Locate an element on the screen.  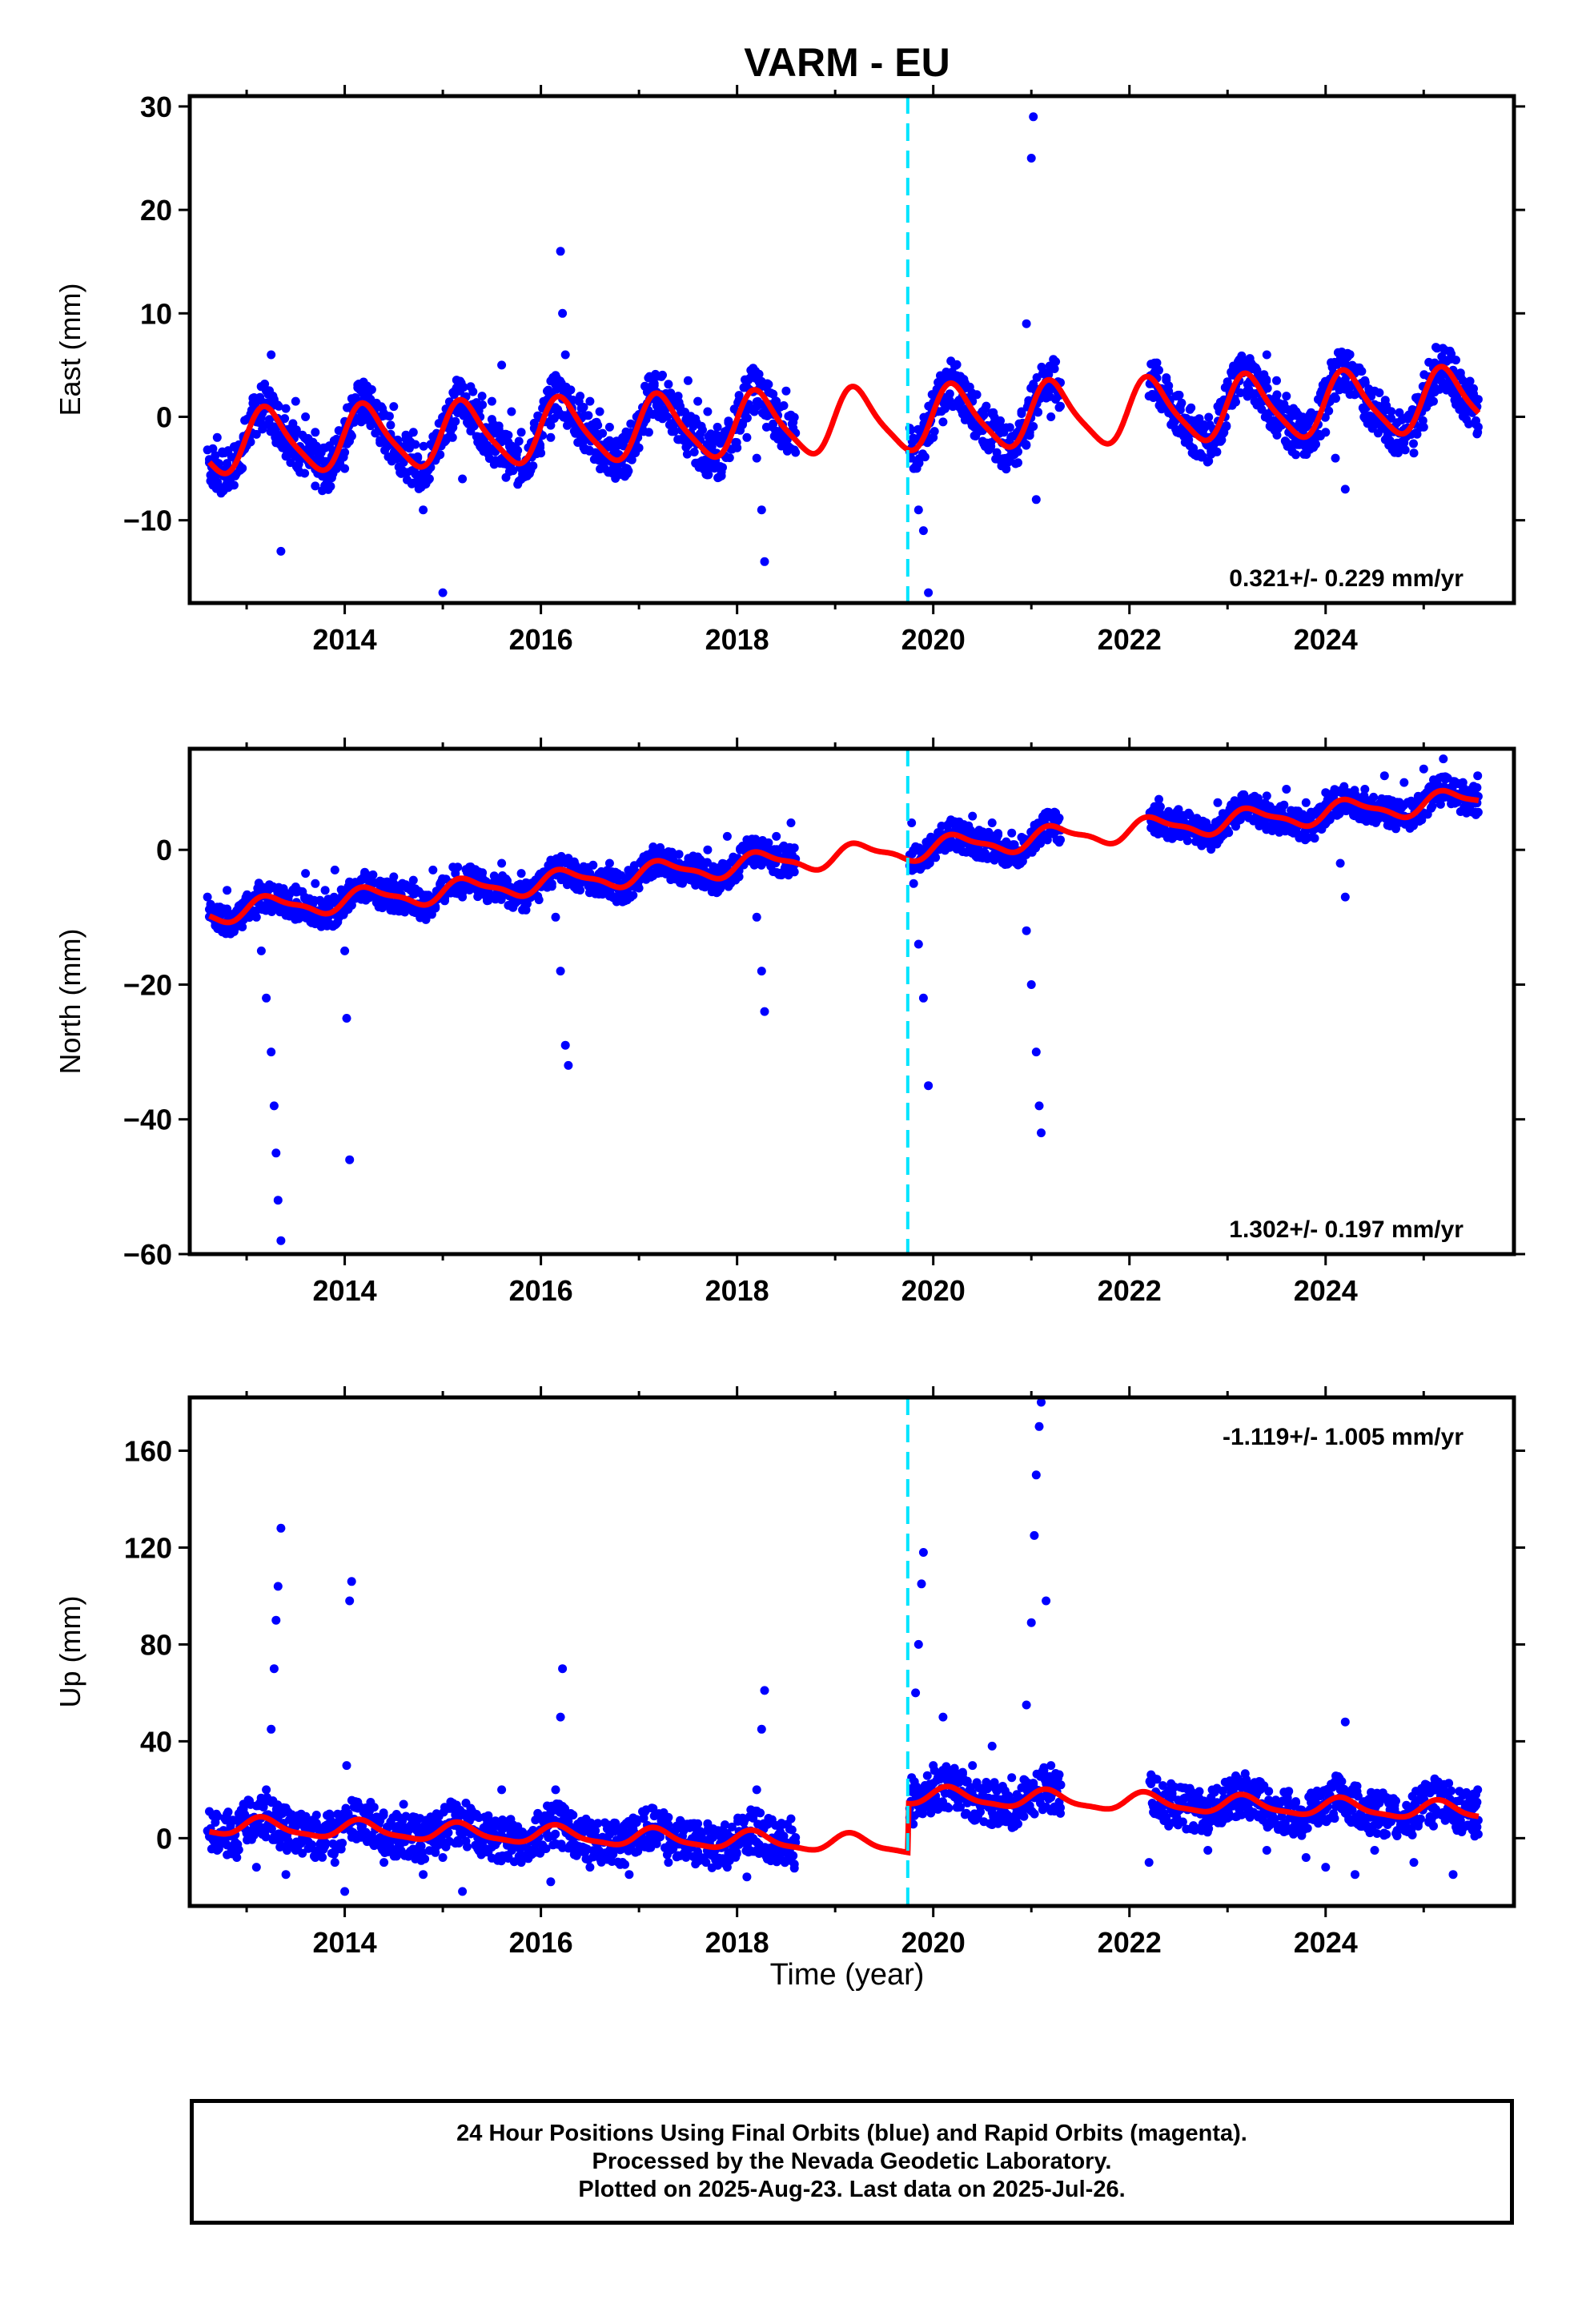
x-tick-label: 2018 is located at coordinates (737, 639).